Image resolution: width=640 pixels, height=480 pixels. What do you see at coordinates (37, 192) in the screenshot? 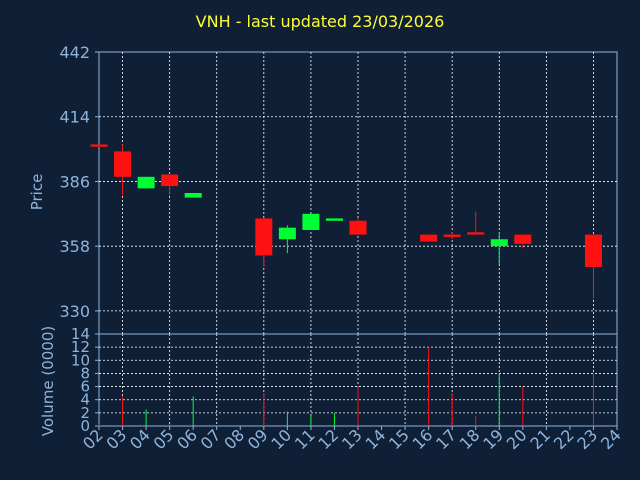
I see `price-axis-label: Price` at bounding box center [37, 192].